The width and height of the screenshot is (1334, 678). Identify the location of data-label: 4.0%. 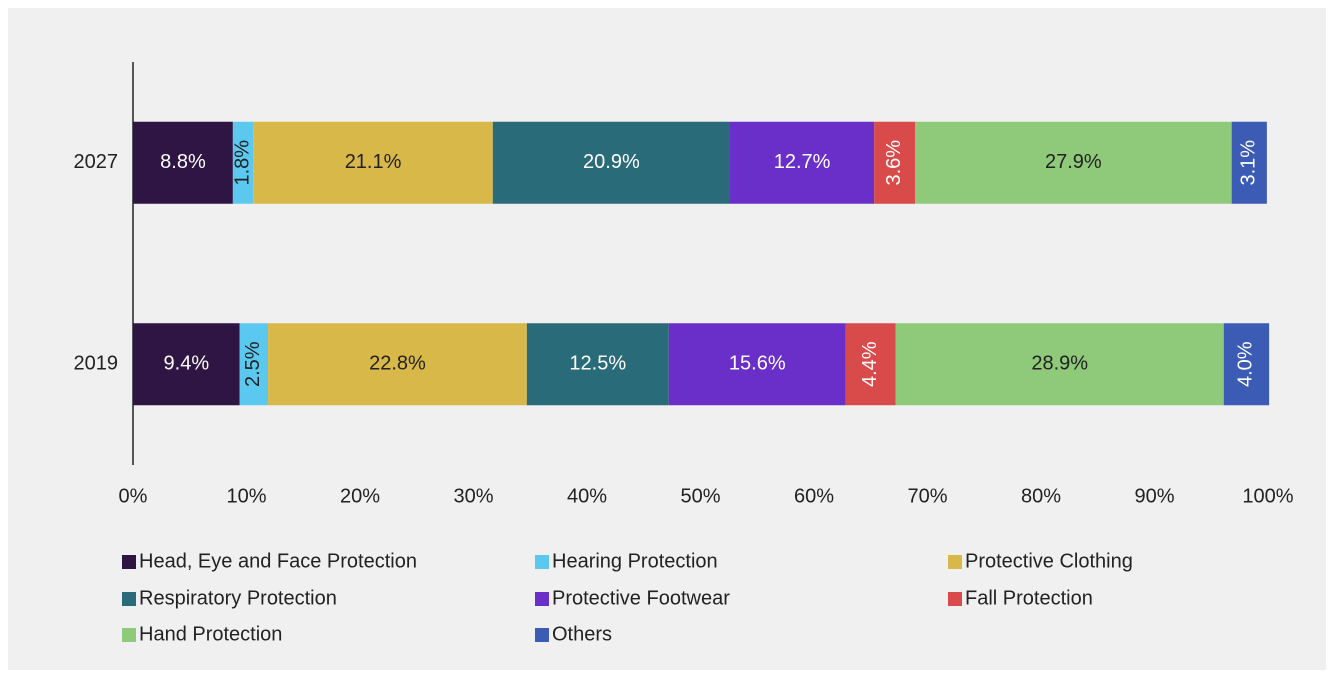
(1246, 364).